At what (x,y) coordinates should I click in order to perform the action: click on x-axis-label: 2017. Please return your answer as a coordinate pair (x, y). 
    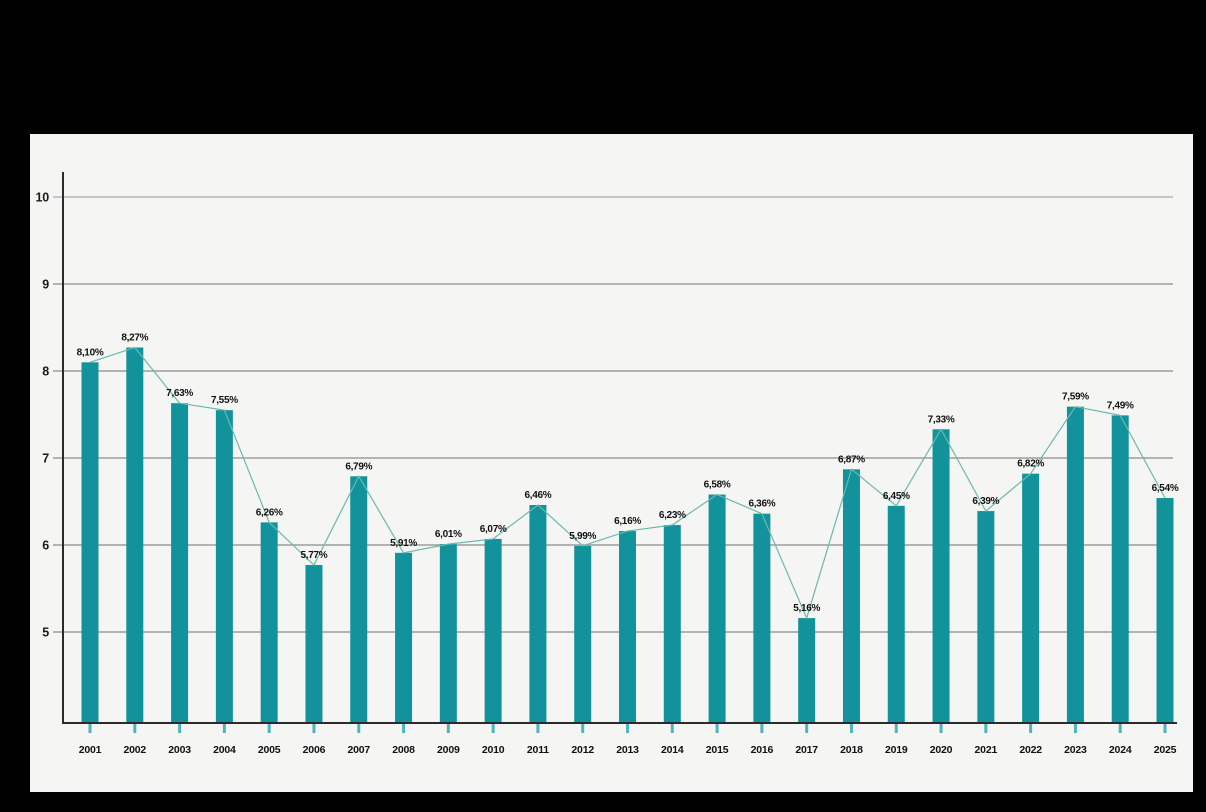
    Looking at the image, I should click on (806, 750).